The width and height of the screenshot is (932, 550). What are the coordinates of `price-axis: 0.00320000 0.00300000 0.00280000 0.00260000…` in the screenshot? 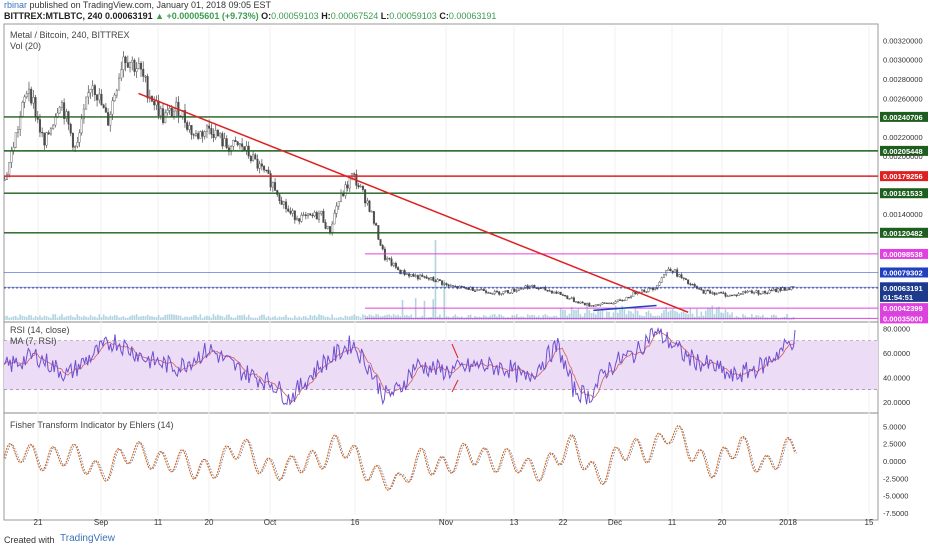 It's located at (903, 127).